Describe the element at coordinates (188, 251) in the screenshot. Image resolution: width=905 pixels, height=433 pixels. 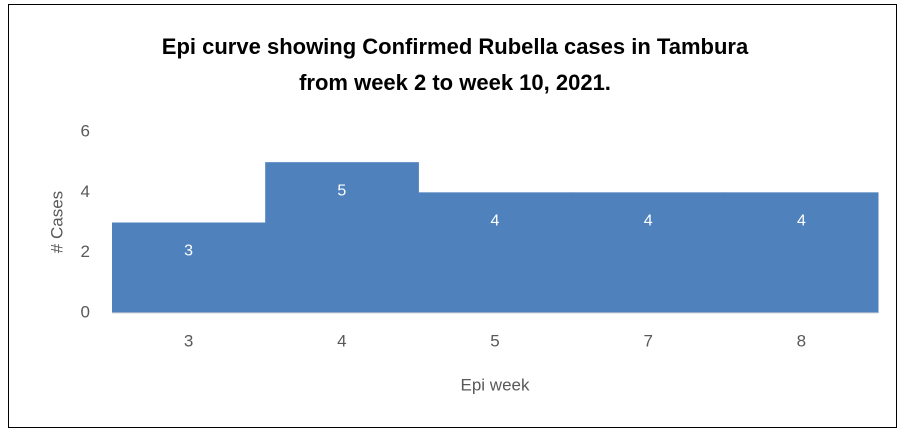
I see `value-label: 3` at that location.